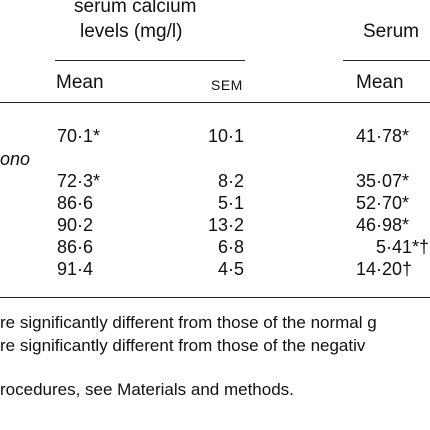 This screenshot has width=430, height=430. I want to click on table-cell-mean: 72·3*, so click(79, 181).